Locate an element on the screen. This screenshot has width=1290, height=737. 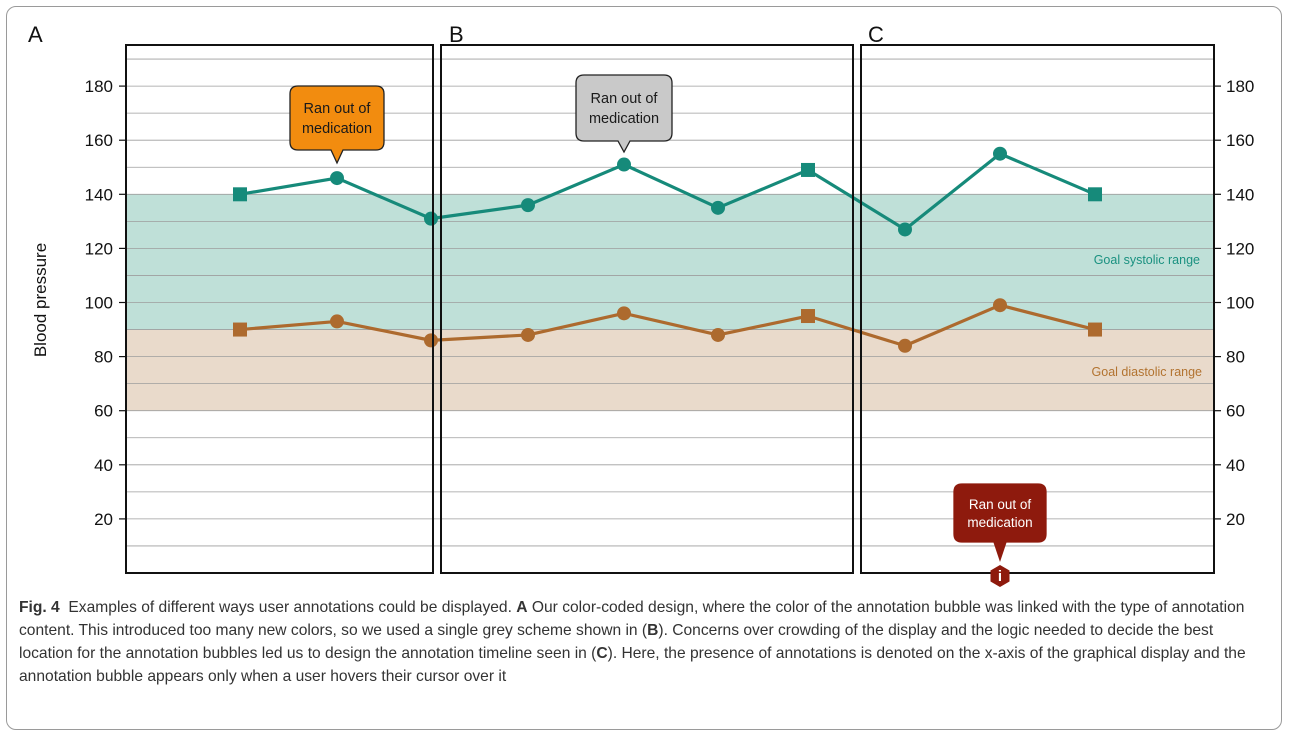
annotation-bubble-c: Ran out of medication is located at coordinates (1000, 523).